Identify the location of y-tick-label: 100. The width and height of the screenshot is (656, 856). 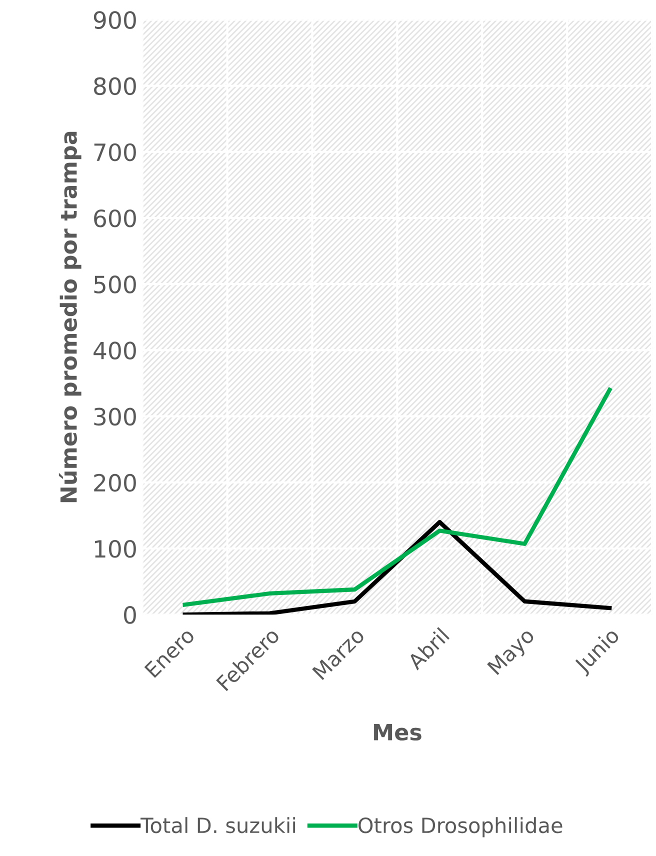
(115, 549).